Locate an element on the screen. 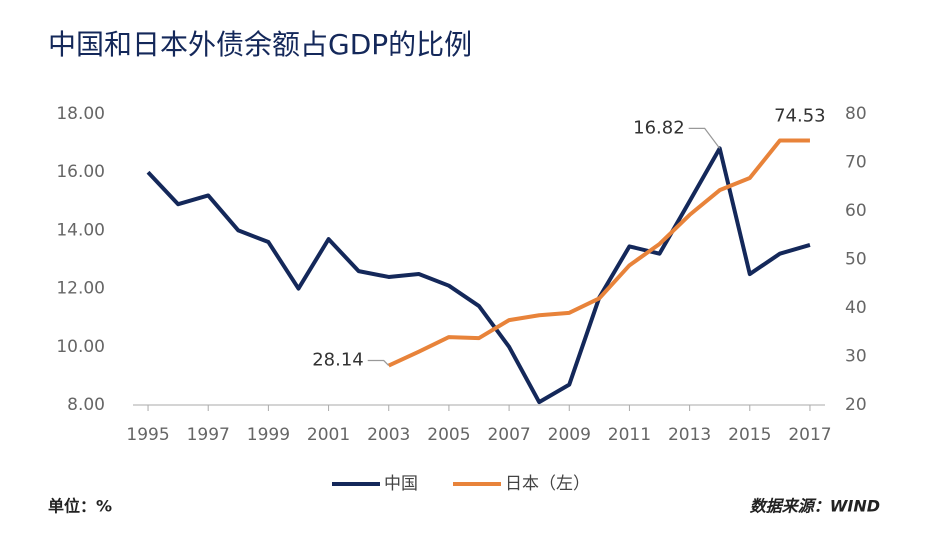 The image size is (941, 543). y2-tick-label: 30 is located at coordinates (856, 357).